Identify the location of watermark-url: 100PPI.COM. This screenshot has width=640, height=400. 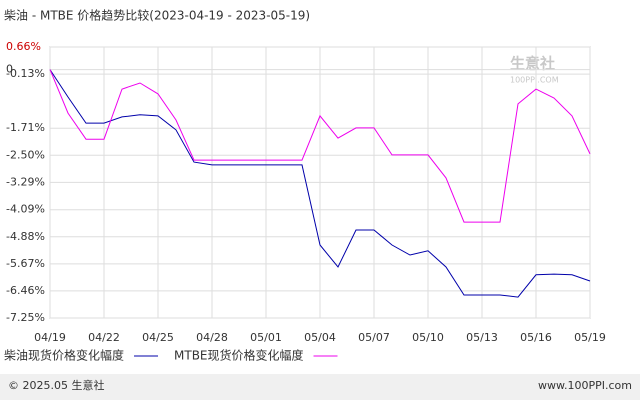
(534, 80).